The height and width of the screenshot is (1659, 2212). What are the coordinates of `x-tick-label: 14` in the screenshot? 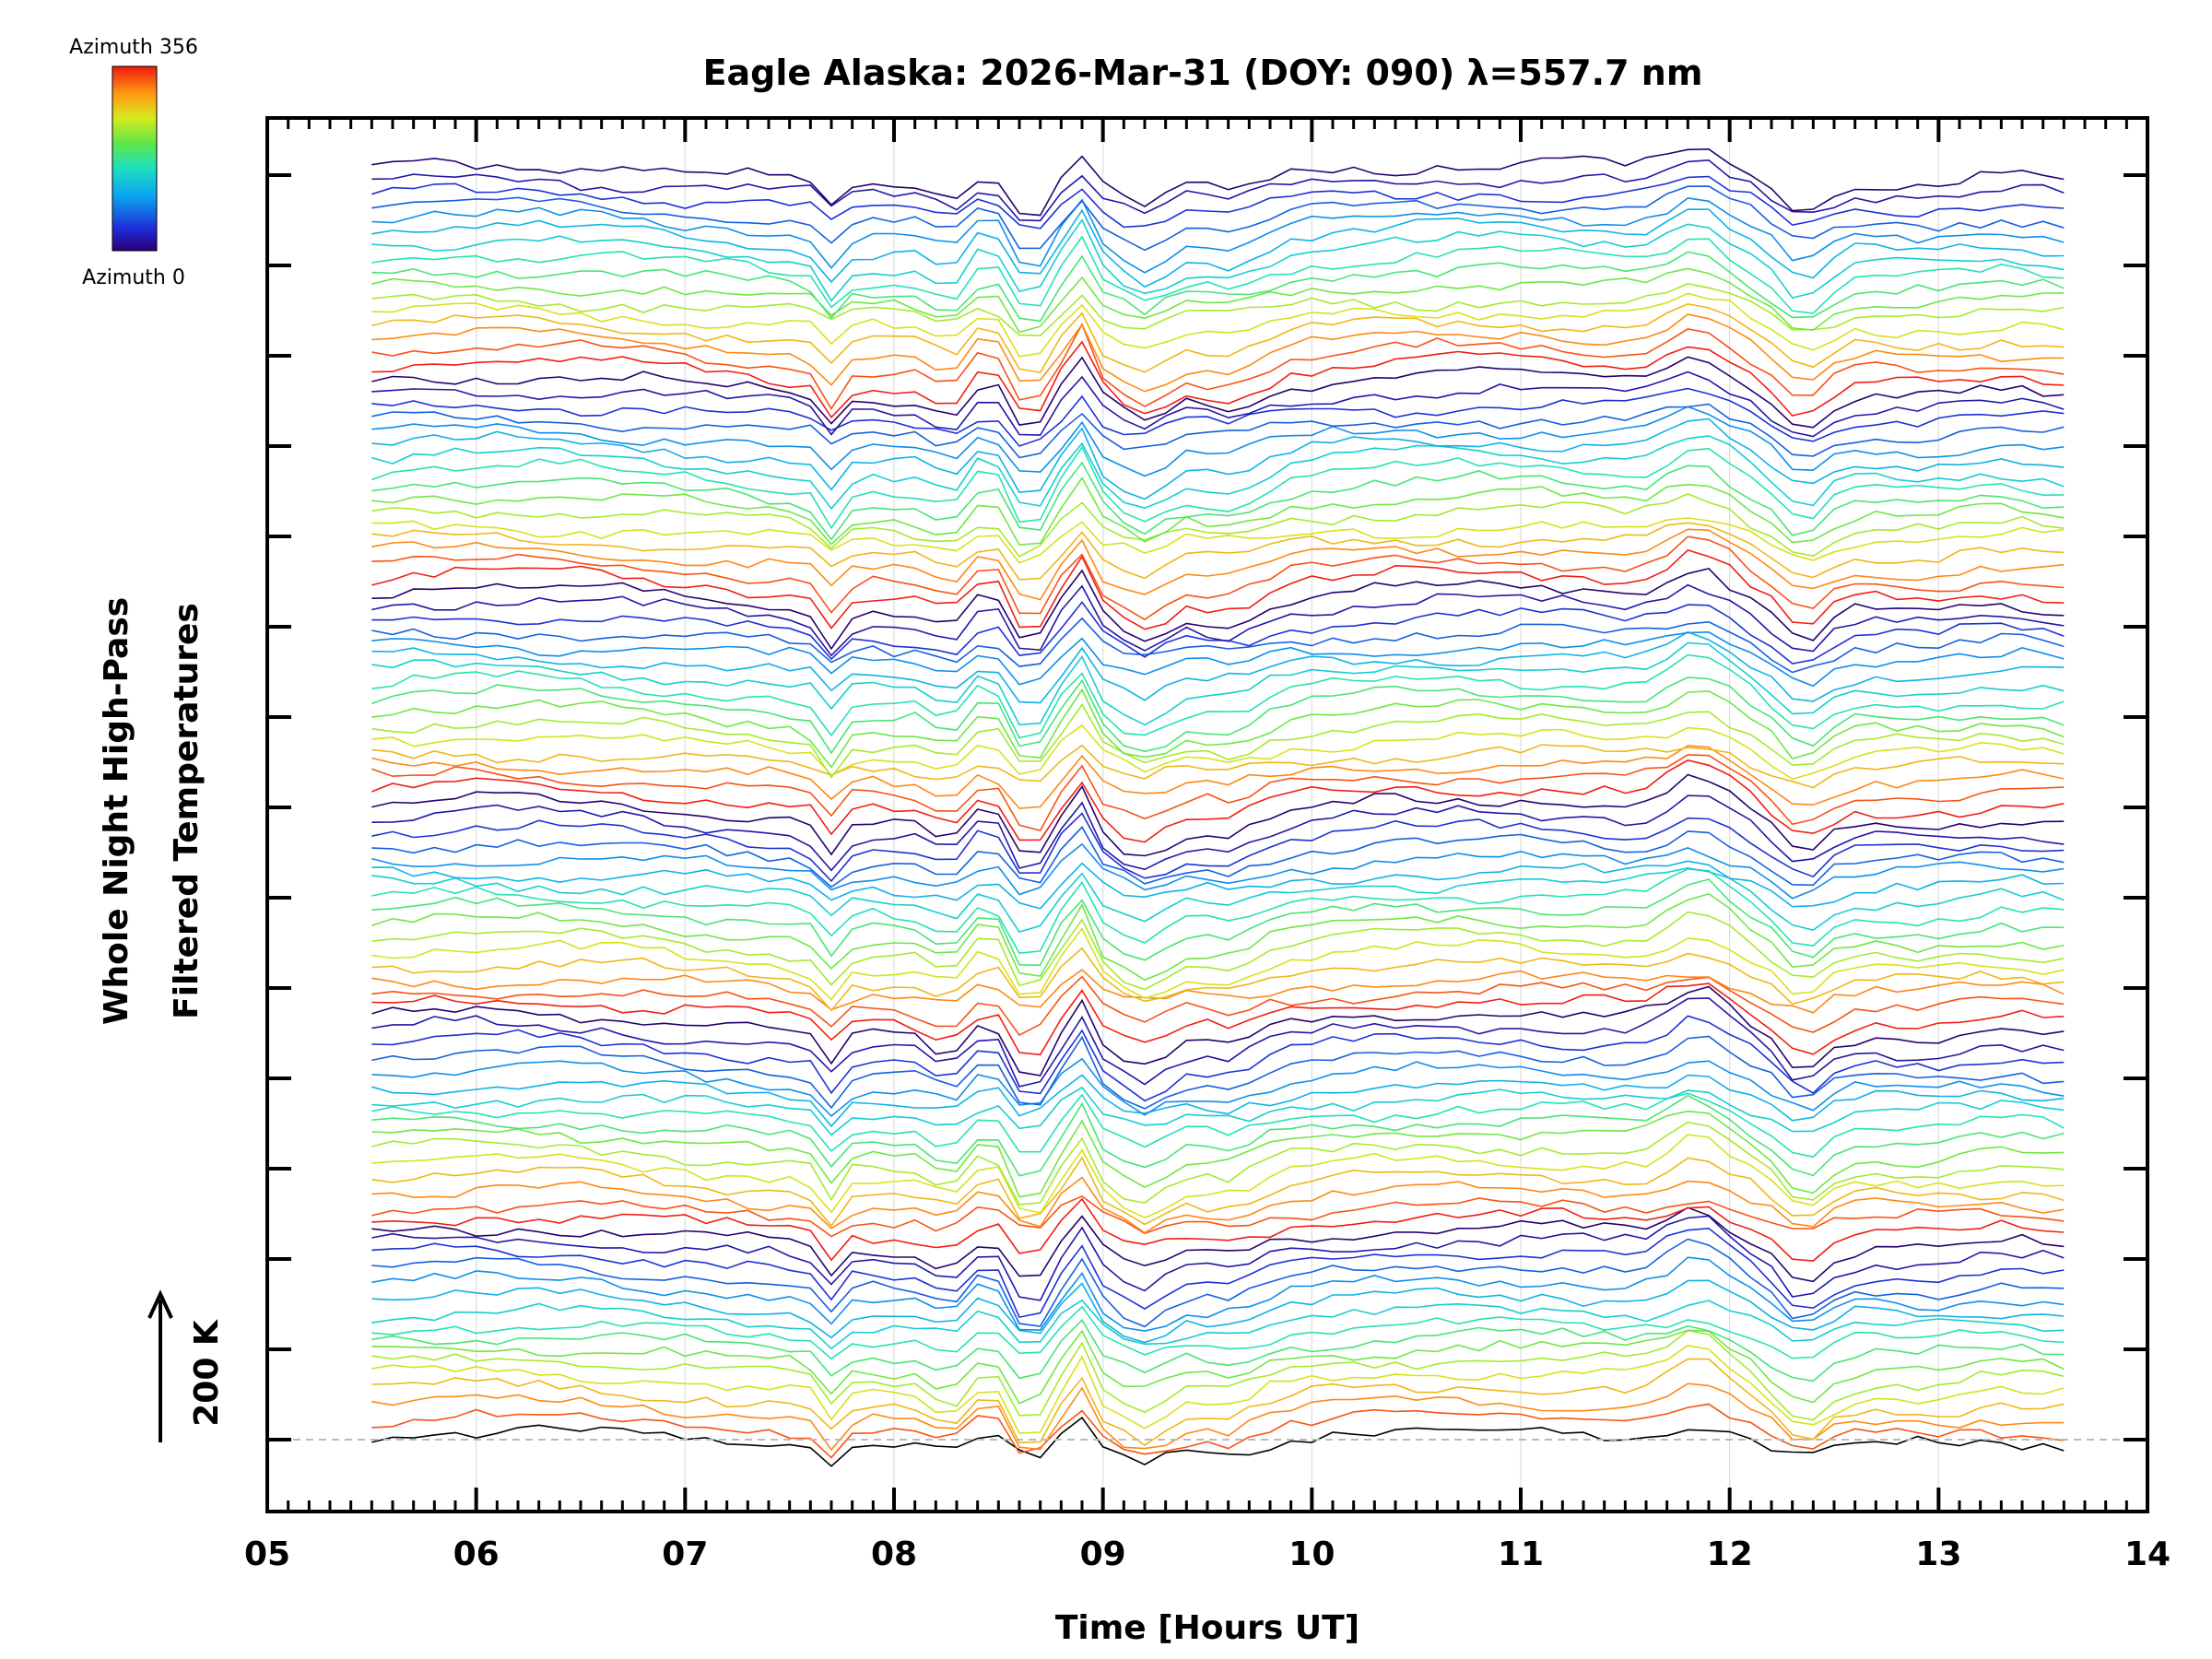 It's located at (2147, 1554).